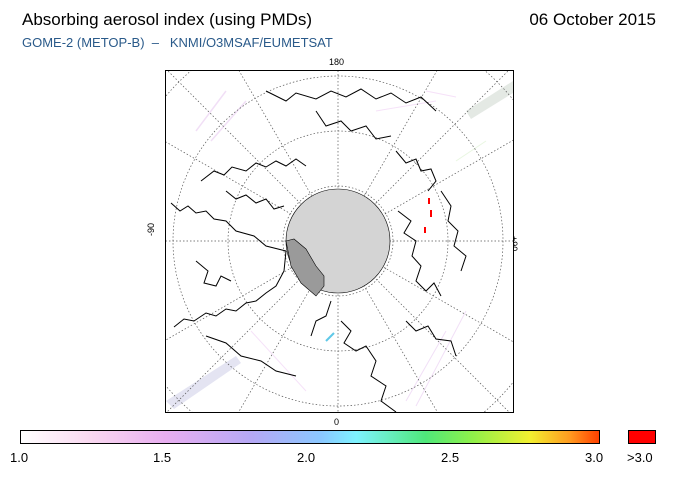  I want to click on colorbar-tick-label: 2.0, so click(306, 457).